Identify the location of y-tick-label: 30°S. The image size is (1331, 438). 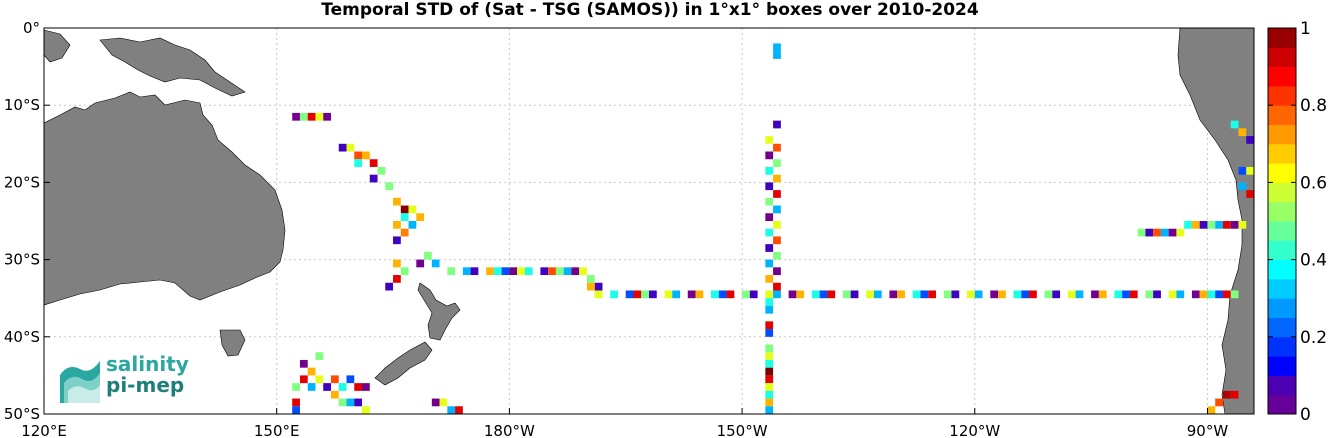
(22, 260).